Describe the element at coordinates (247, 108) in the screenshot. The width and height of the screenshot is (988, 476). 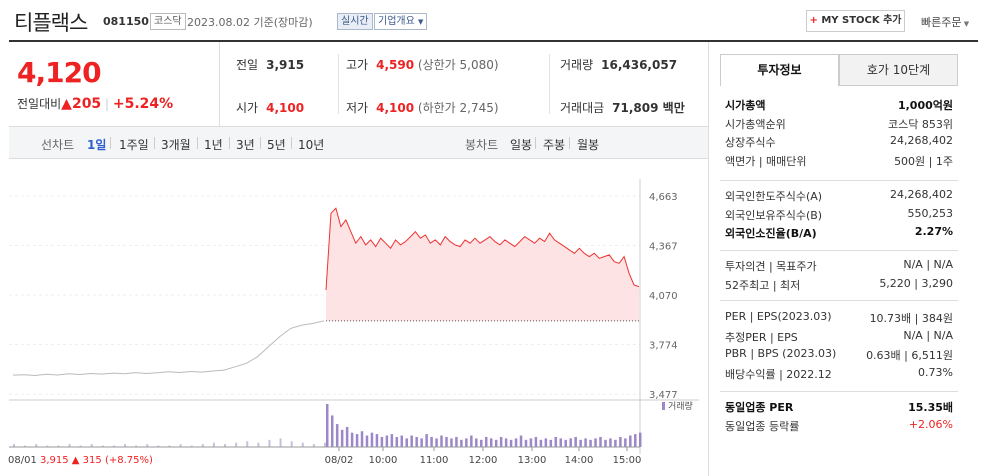
I see `open-label: 시가` at that location.